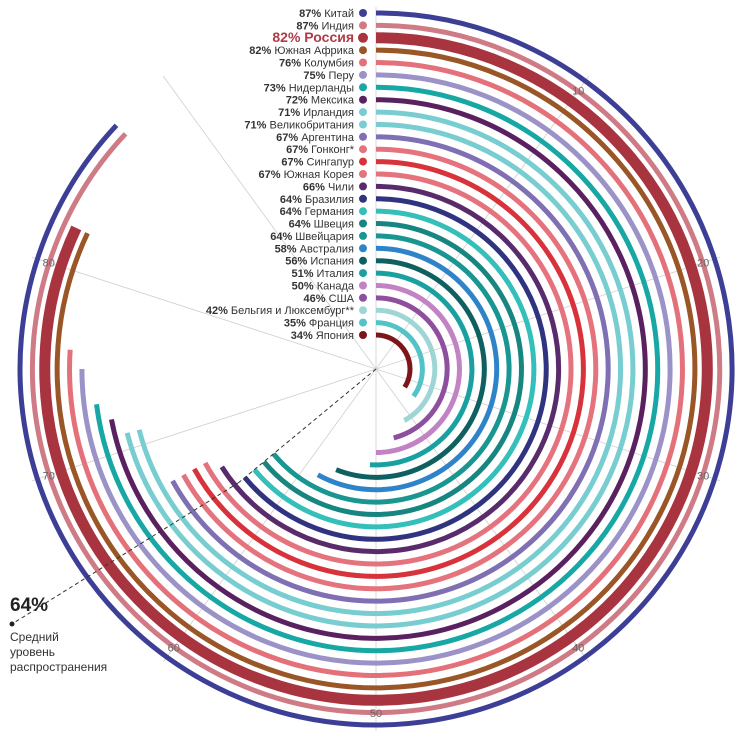 This screenshot has height=747, width=746. Describe the element at coordinates (299, 126) in the screenshot. I see `series-label-10: 71% Великобритания` at that location.